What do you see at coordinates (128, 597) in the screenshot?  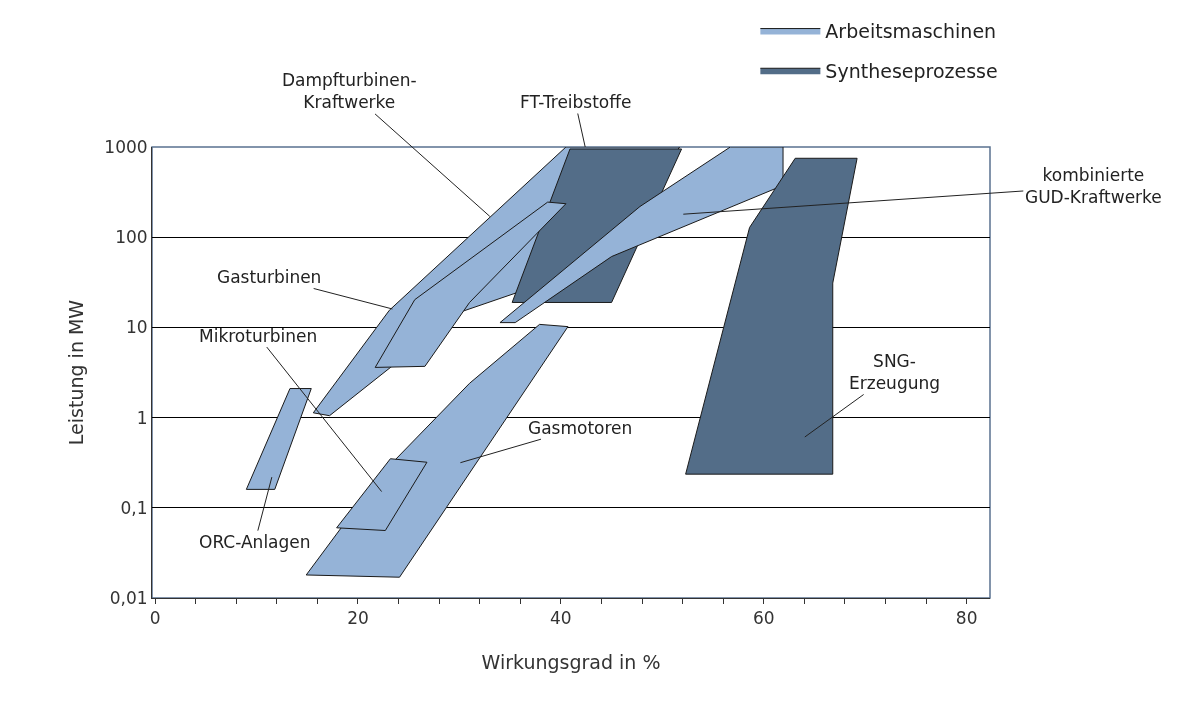 I see `y-tick-label: 0,01` at bounding box center [128, 597].